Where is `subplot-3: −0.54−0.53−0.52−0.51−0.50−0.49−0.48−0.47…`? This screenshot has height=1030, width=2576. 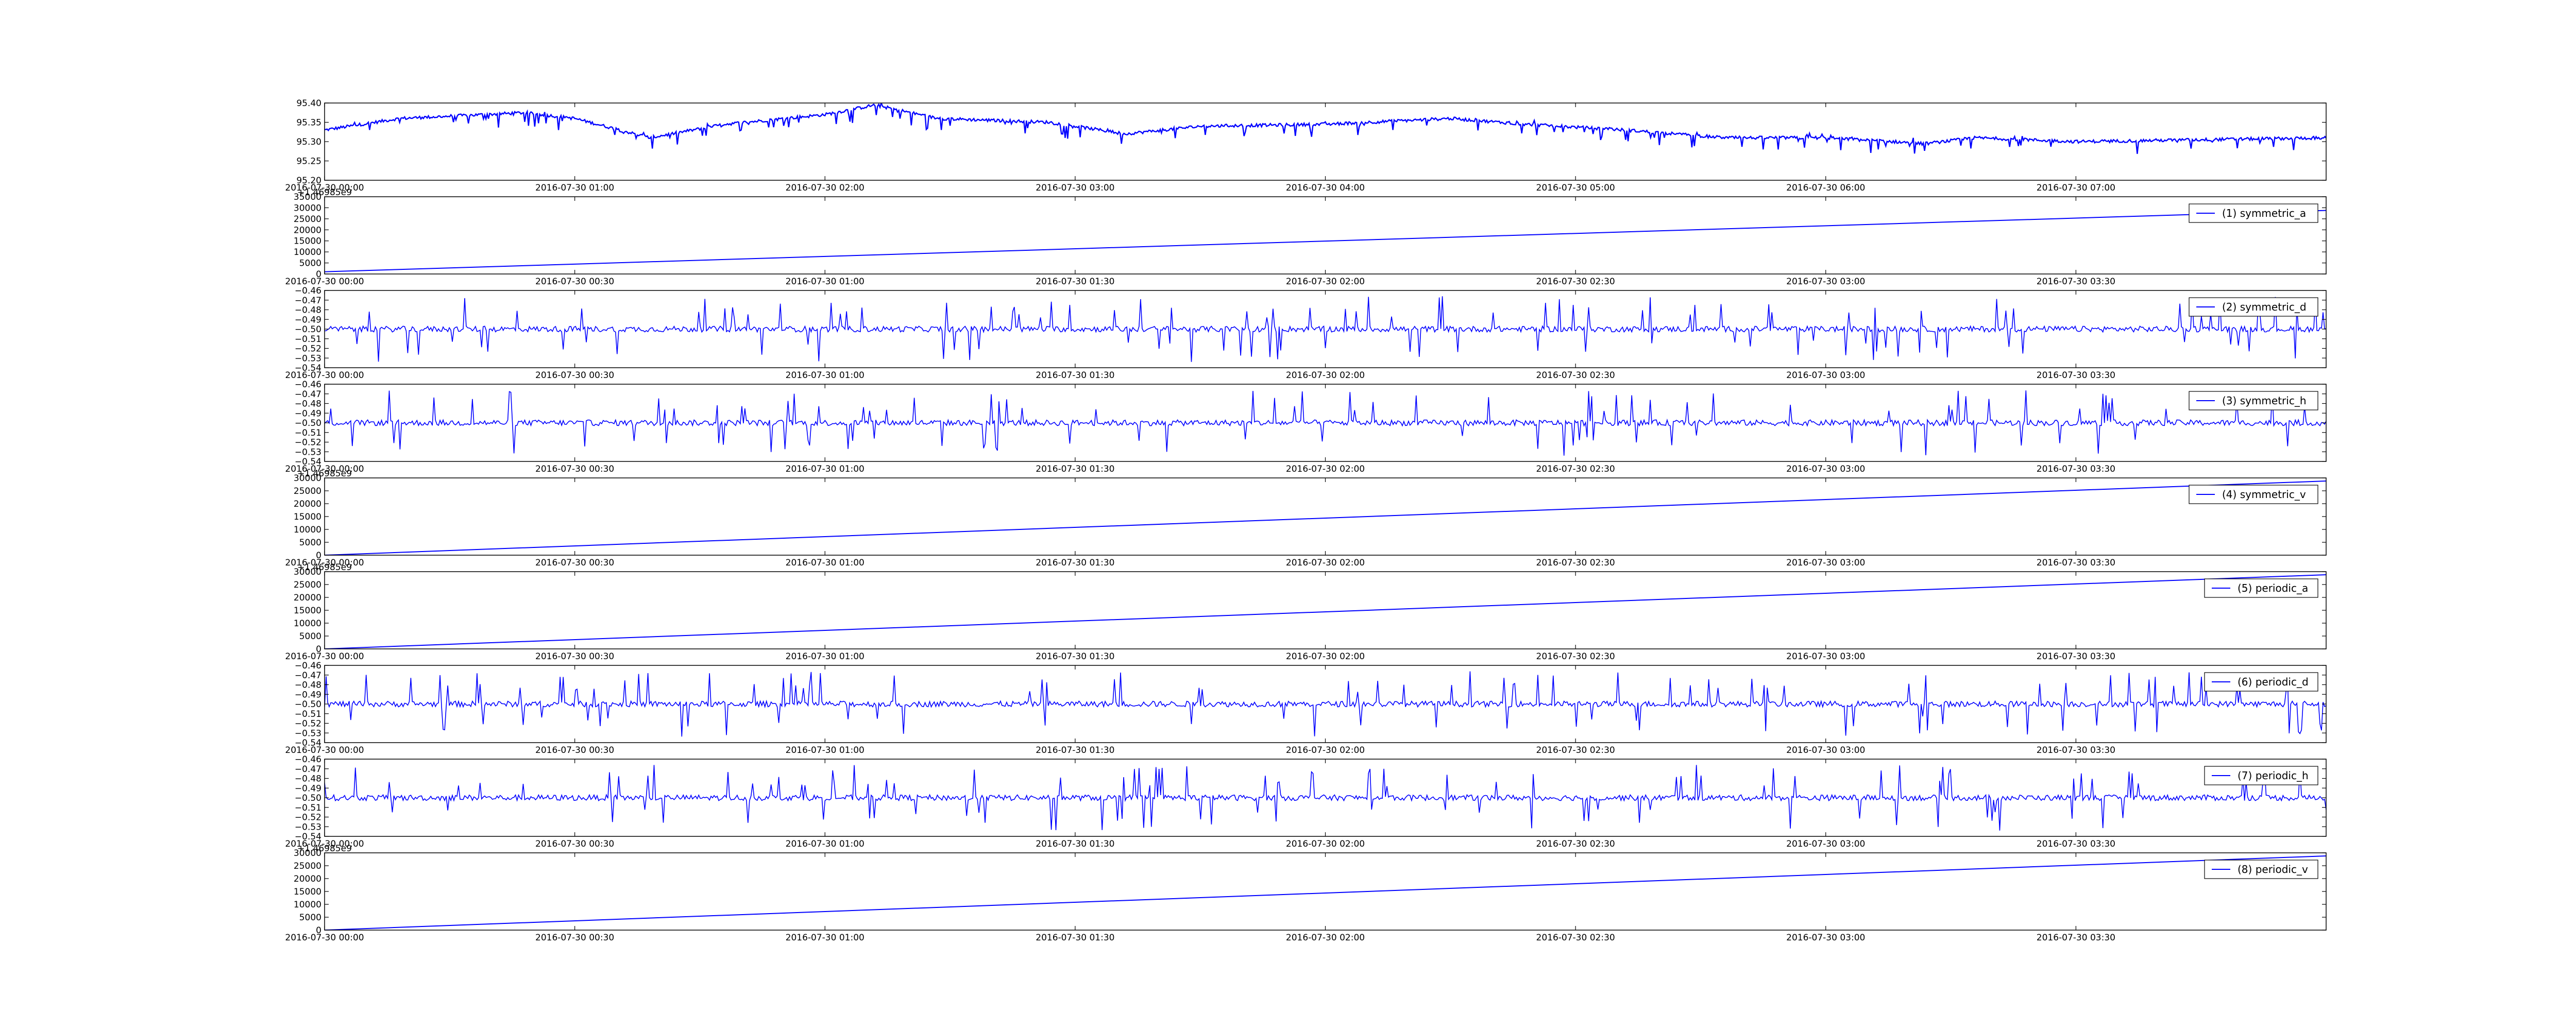 subplot-3: −0.54−0.53−0.52−0.51−0.50−0.49−0.48−0.47… is located at coordinates (1306, 333).